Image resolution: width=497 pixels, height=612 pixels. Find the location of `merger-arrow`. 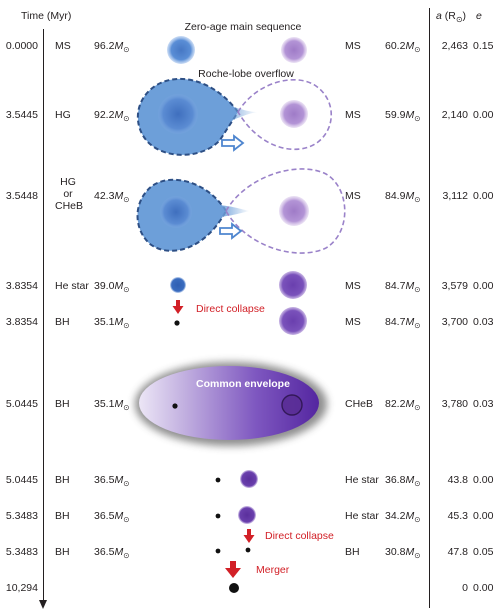

merger-arrow is located at coordinates (233, 569).